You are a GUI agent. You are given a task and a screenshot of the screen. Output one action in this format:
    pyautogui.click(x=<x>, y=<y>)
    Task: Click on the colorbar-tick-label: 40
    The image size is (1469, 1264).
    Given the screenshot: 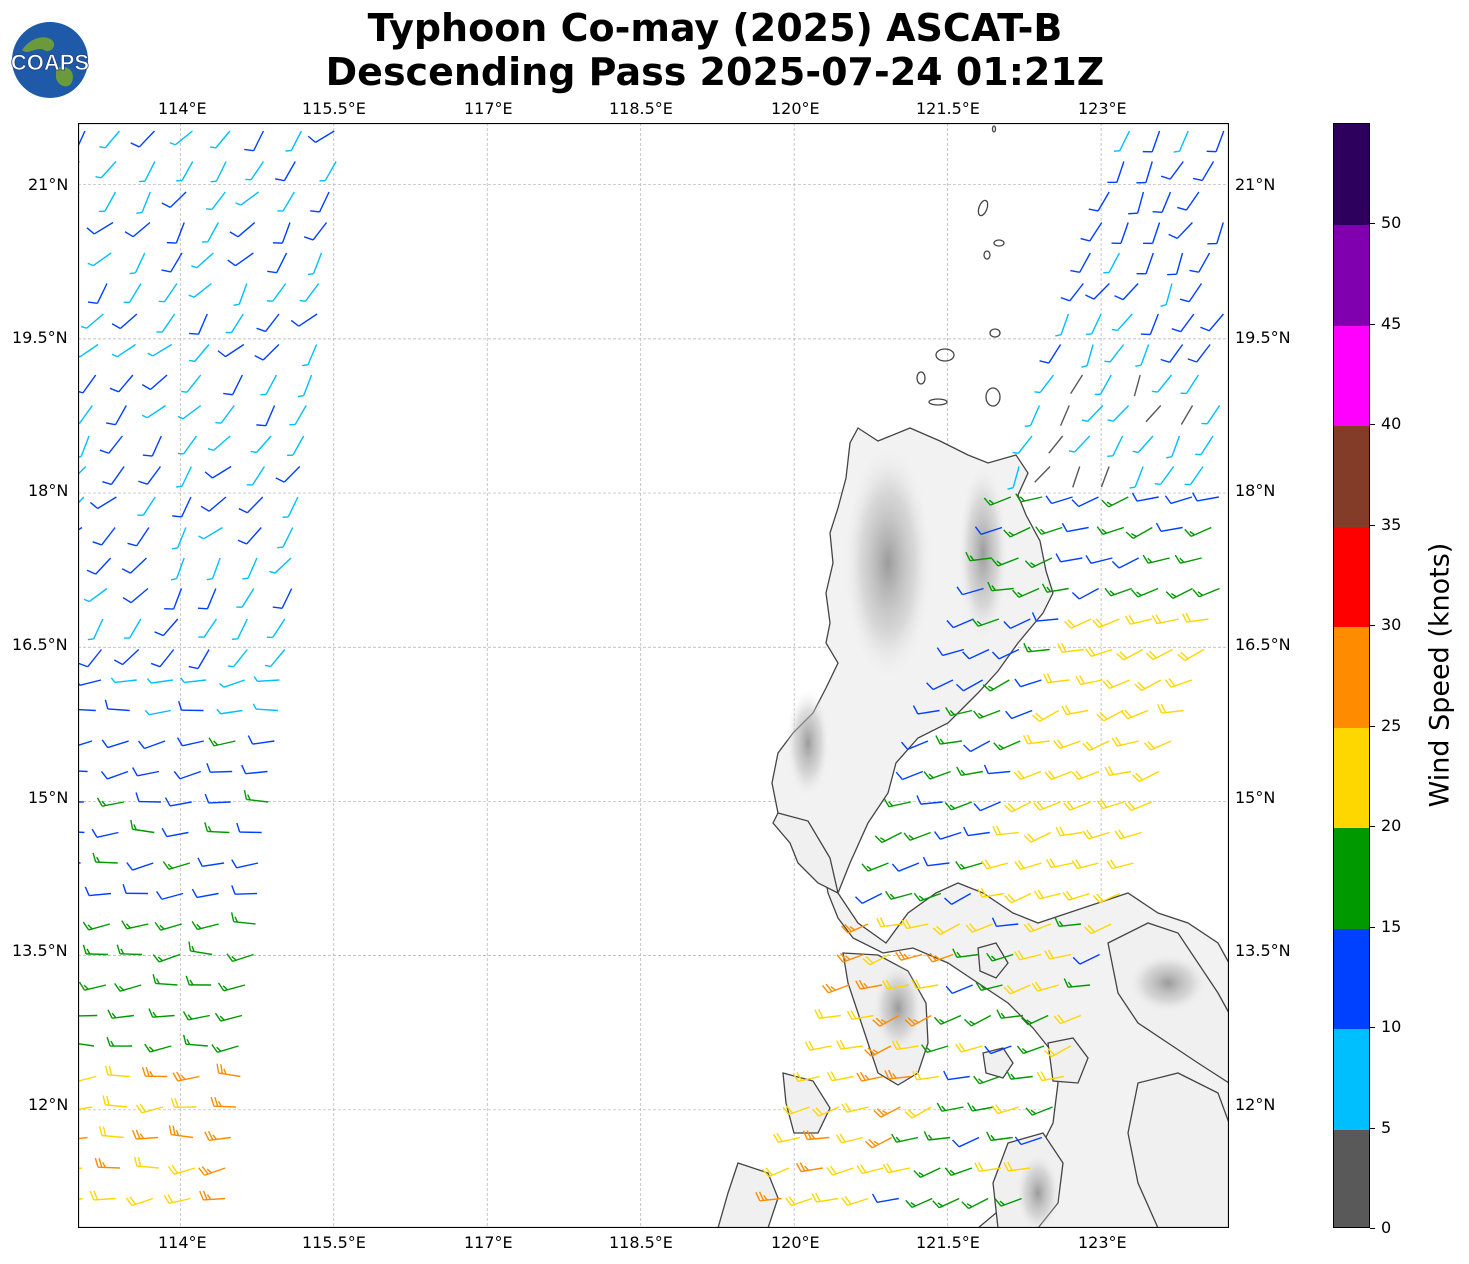 What is the action you would take?
    pyautogui.click(x=1391, y=424)
    